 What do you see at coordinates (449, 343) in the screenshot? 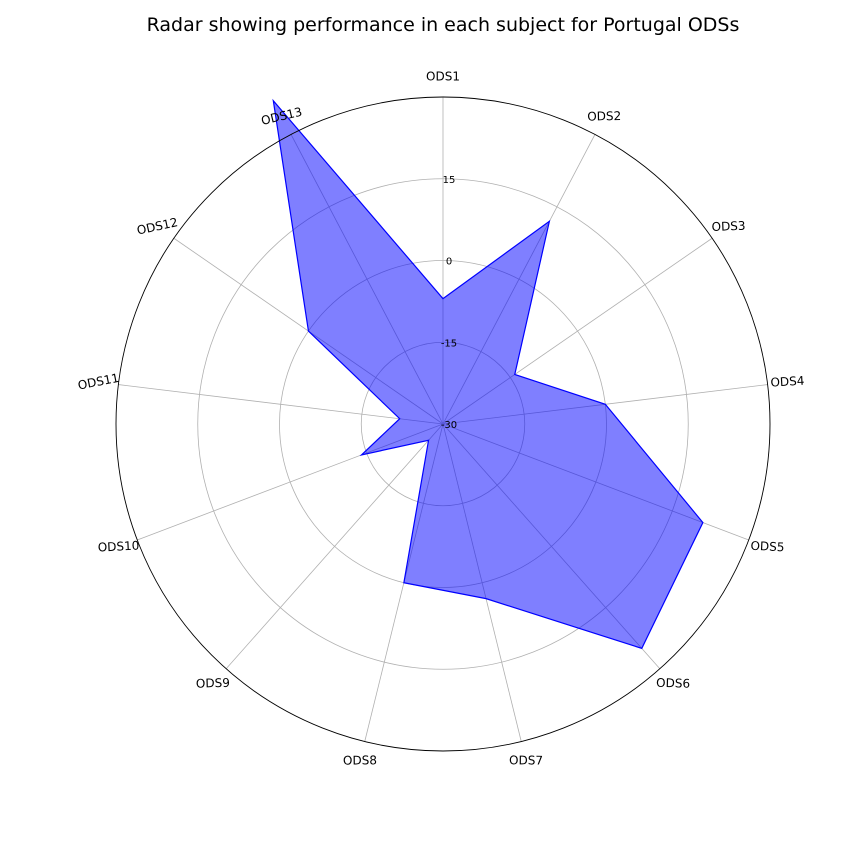
I see `rtick-label: -15` at bounding box center [449, 343].